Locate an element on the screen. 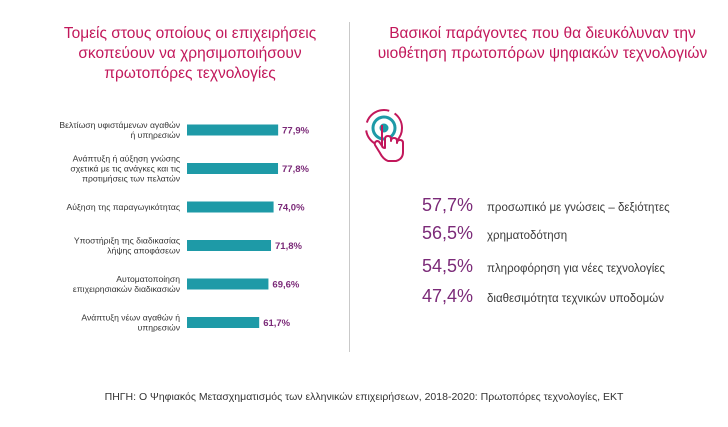 Image resolution: width=728 pixels, height=427 pixels. category-label-1: σχετικά με τις ανάγκες και τις is located at coordinates (125, 169).